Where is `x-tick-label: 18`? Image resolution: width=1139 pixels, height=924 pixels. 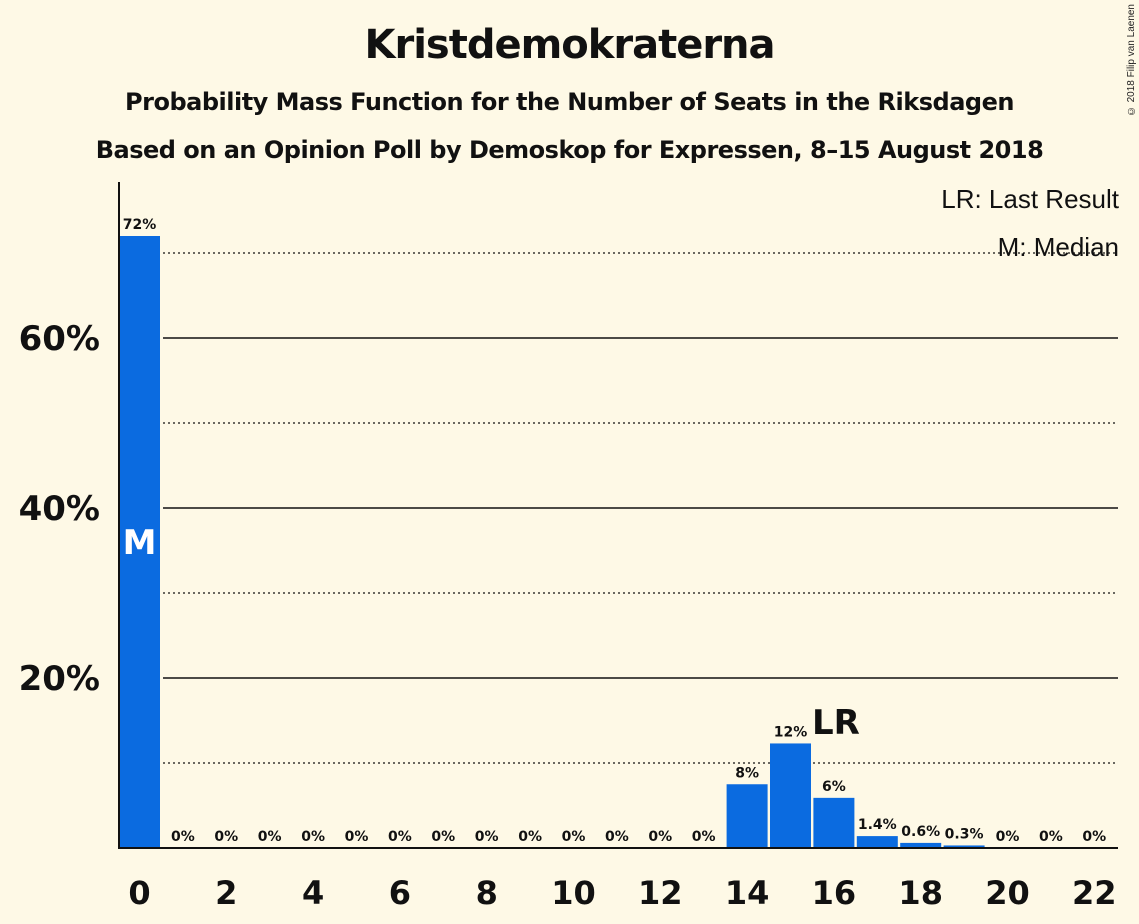 x-tick-label: 18 is located at coordinates (920, 893).